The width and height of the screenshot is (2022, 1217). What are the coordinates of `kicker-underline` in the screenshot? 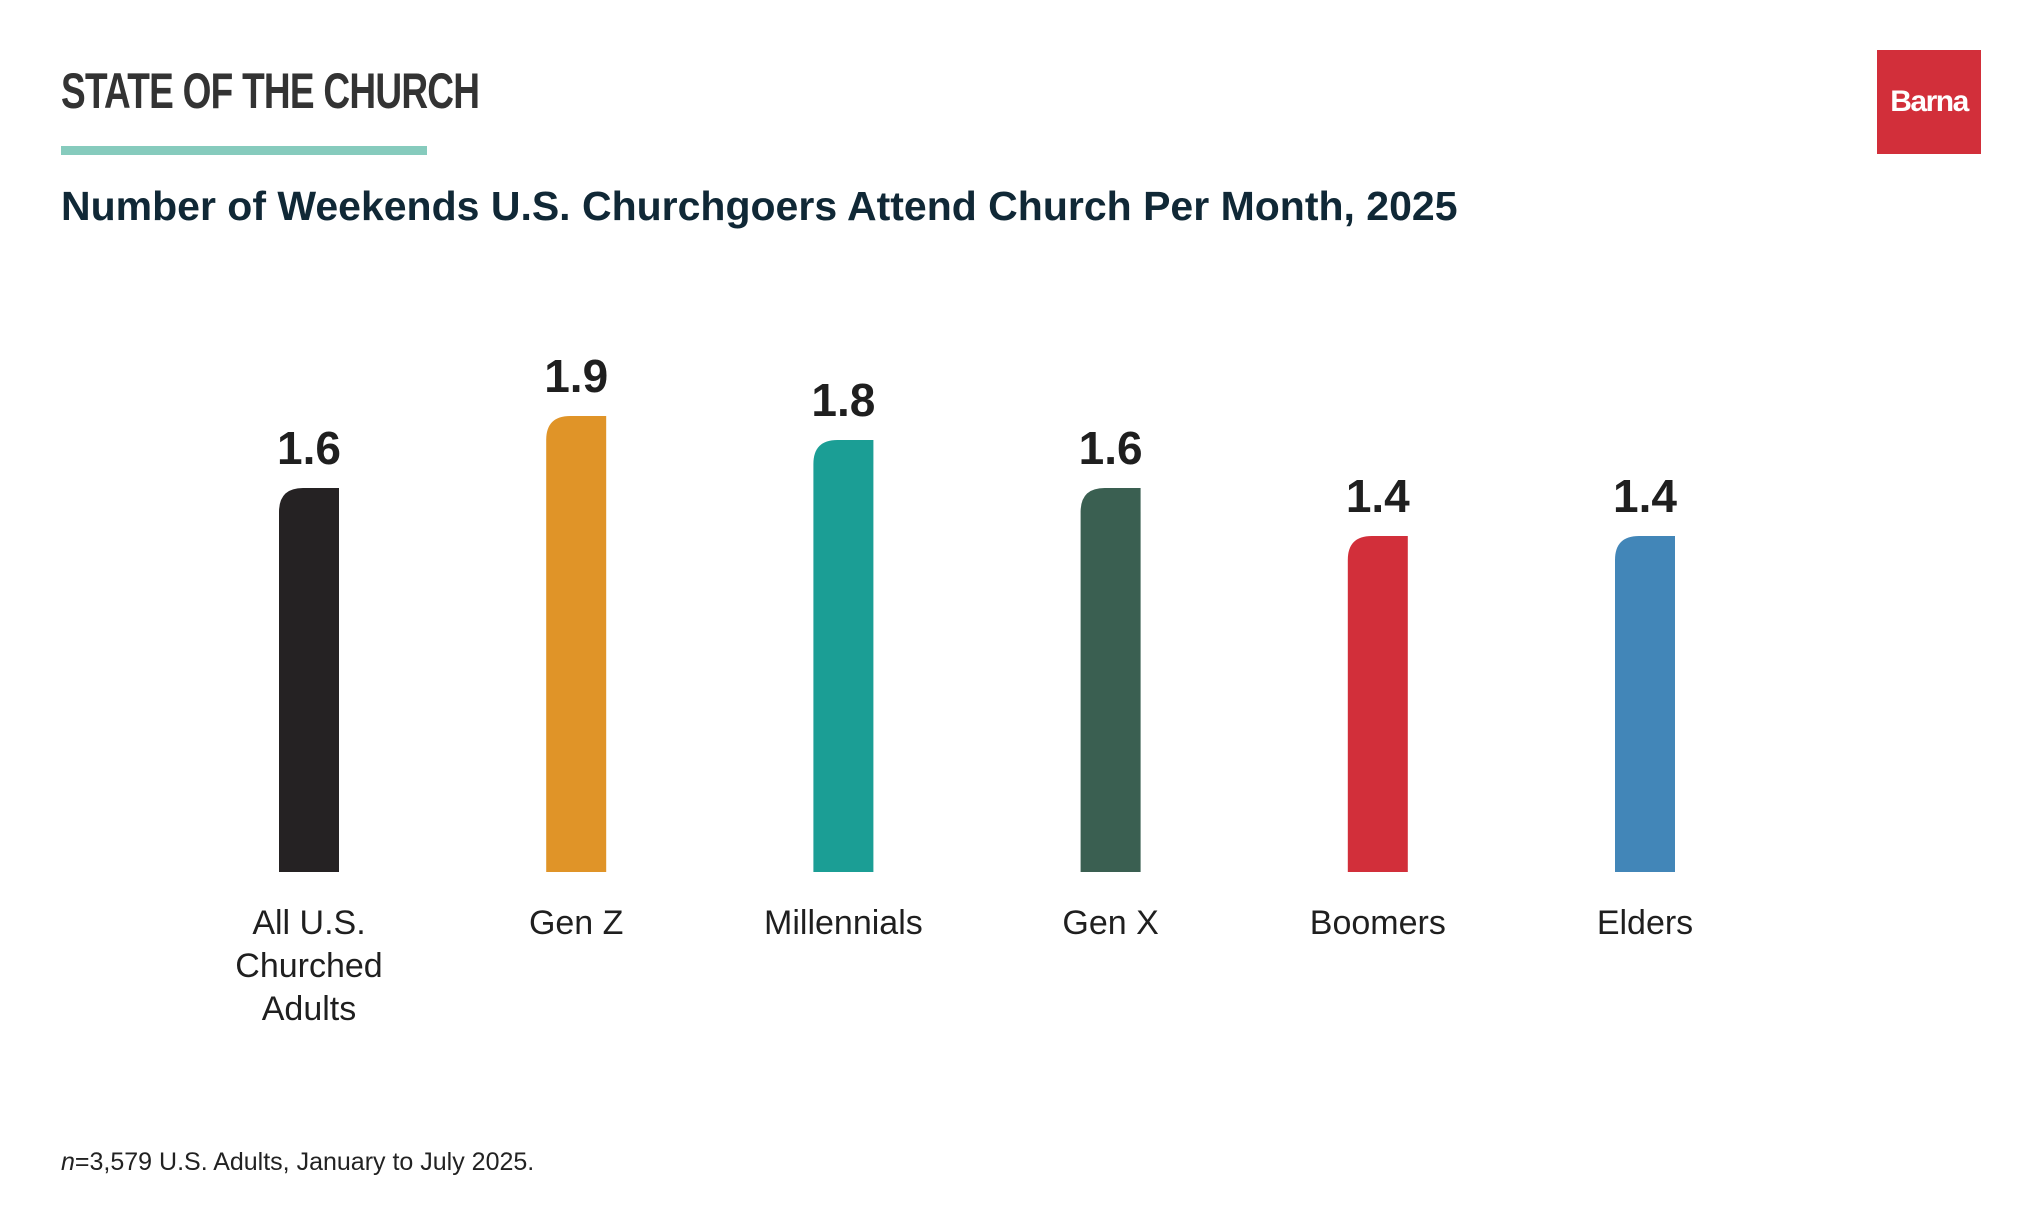 It's located at (244, 150).